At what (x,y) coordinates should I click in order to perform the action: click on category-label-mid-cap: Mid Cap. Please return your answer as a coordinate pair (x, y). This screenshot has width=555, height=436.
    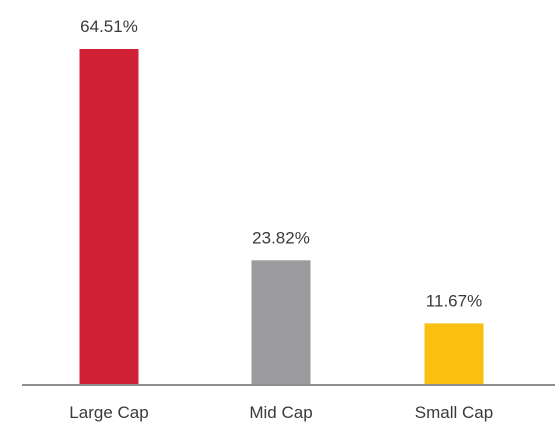
    Looking at the image, I should click on (280, 412).